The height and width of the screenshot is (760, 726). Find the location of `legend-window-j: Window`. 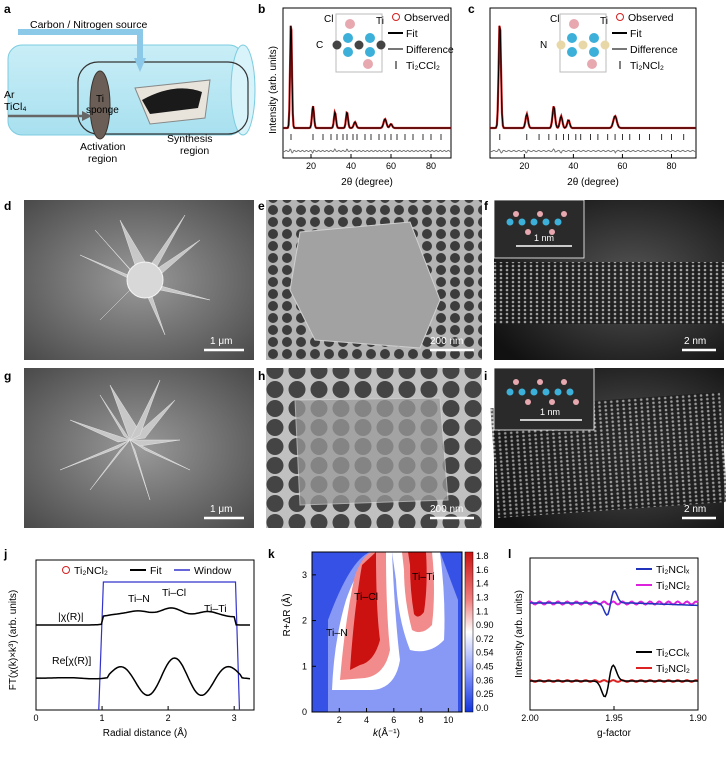

legend-window-j: Window is located at coordinates (213, 571).